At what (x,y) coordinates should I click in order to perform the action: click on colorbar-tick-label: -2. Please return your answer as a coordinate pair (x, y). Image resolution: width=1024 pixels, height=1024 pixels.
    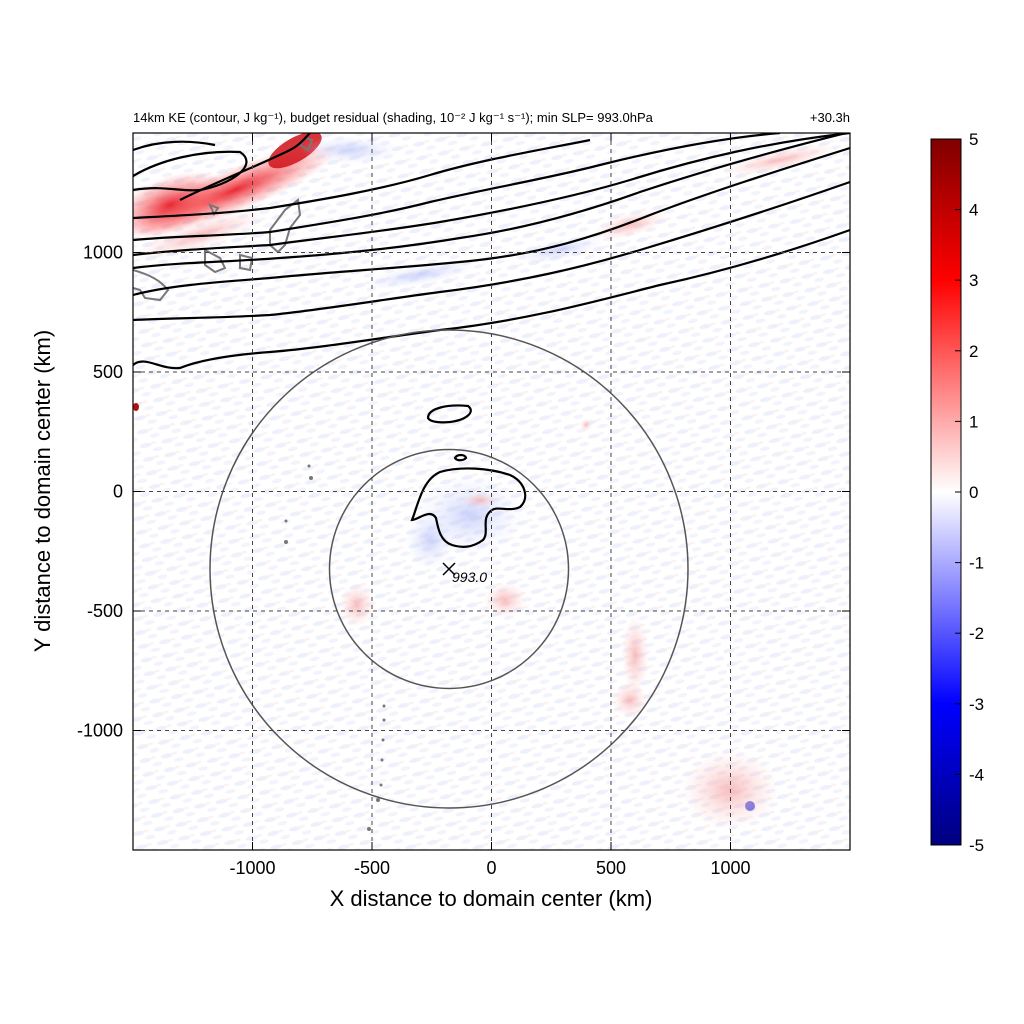
    Looking at the image, I should click on (976, 633).